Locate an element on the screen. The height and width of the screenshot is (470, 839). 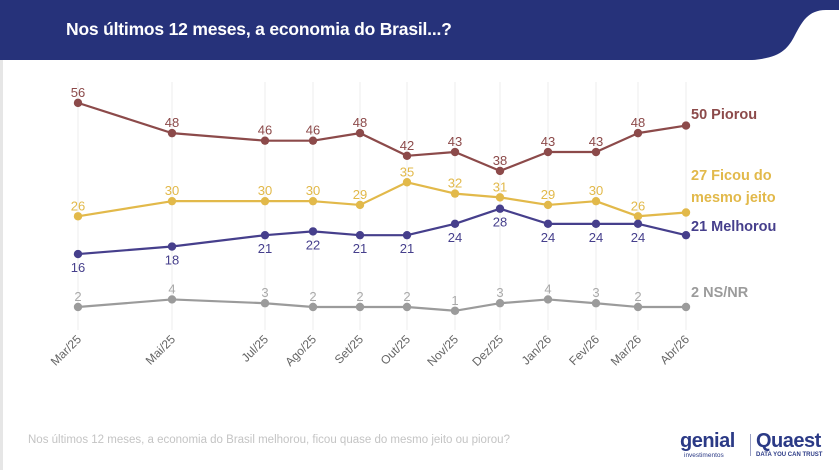
series-line-piorou is located at coordinates (382, 137).